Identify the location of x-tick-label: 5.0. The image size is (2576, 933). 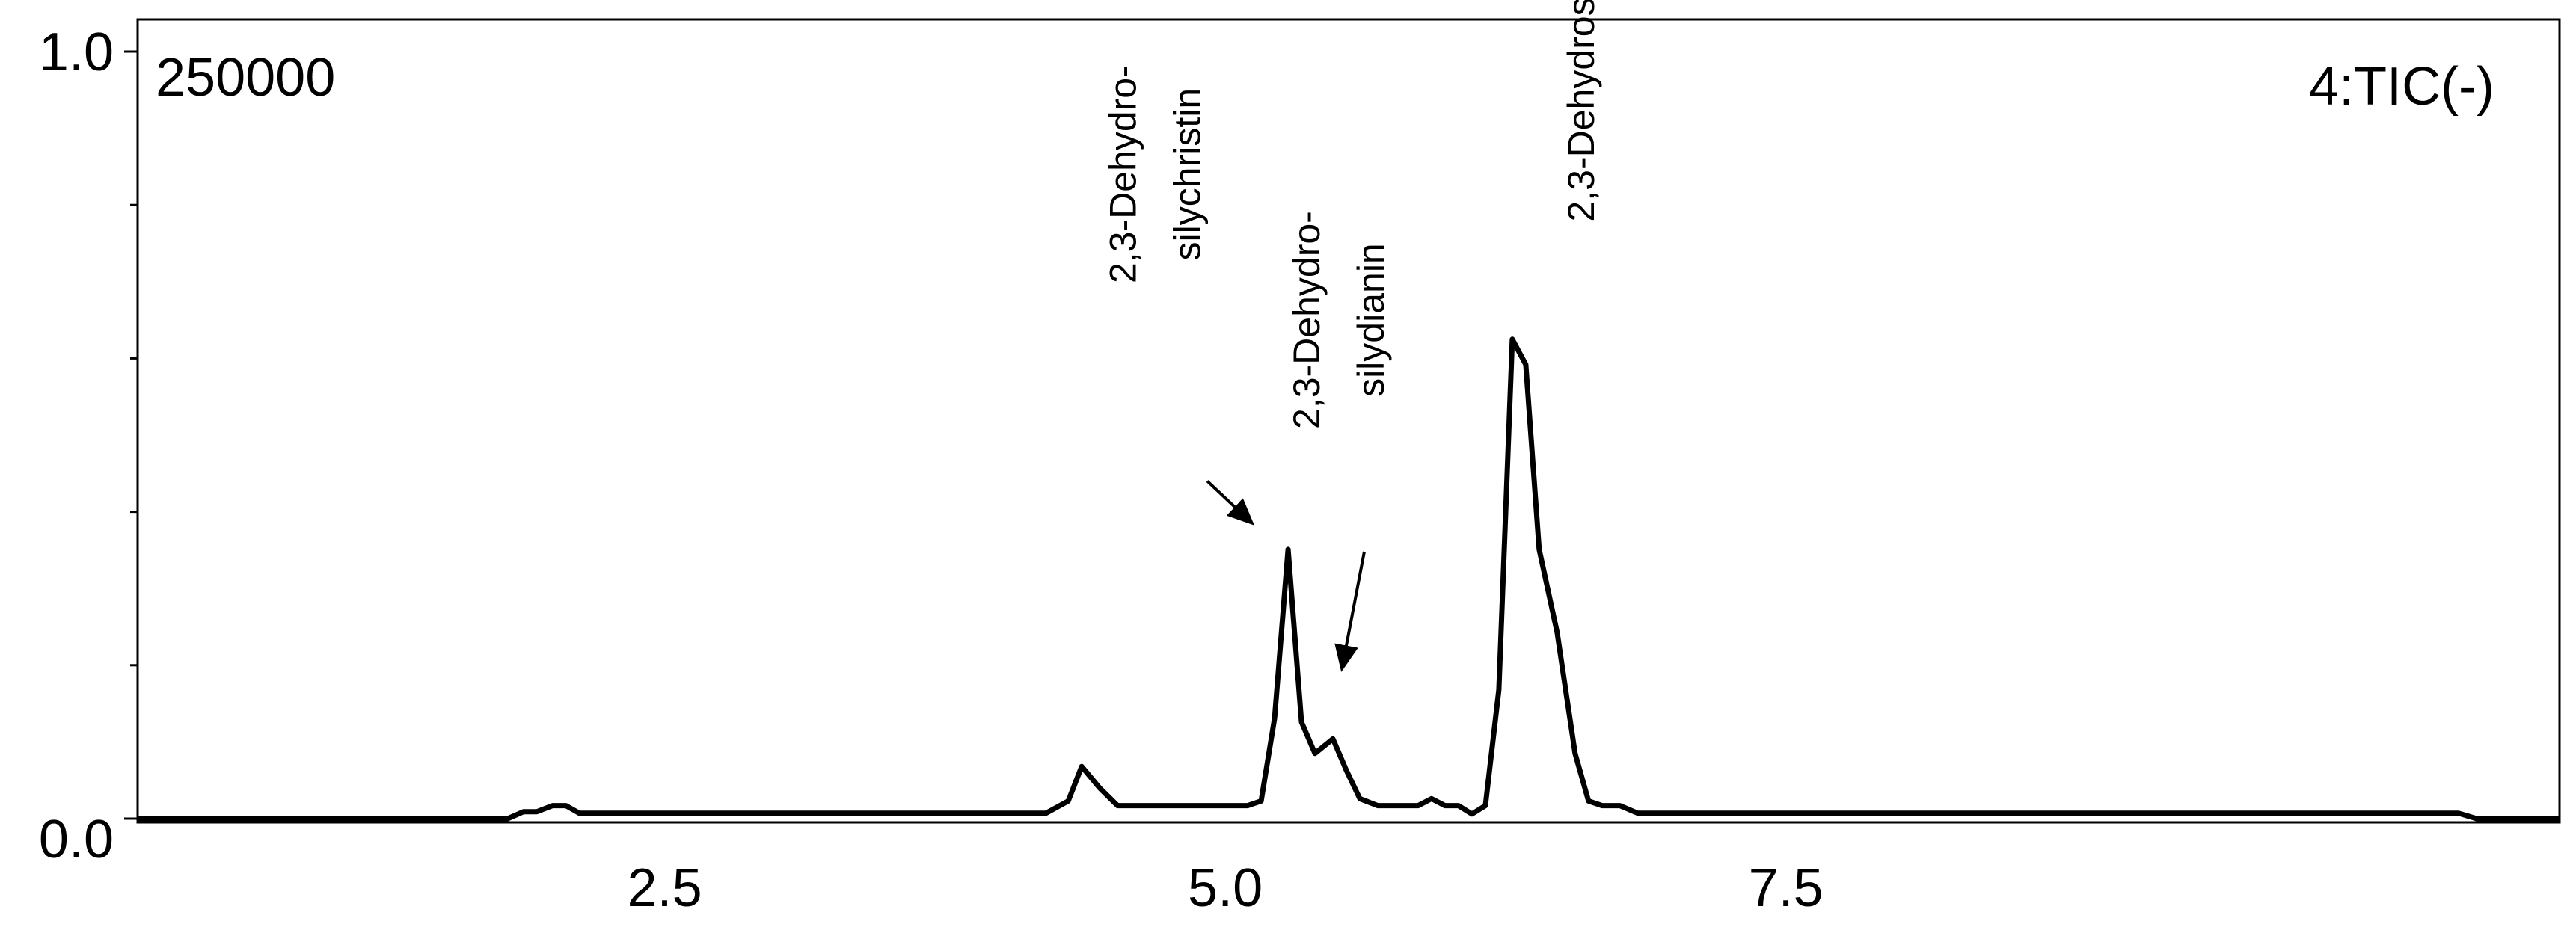
(1225, 888).